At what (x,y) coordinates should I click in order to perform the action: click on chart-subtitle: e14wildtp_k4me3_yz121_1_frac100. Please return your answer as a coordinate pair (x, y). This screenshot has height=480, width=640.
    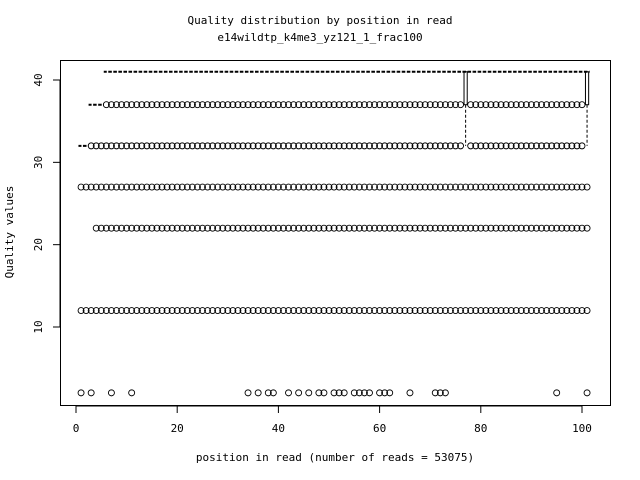
    Looking at the image, I should click on (319, 37).